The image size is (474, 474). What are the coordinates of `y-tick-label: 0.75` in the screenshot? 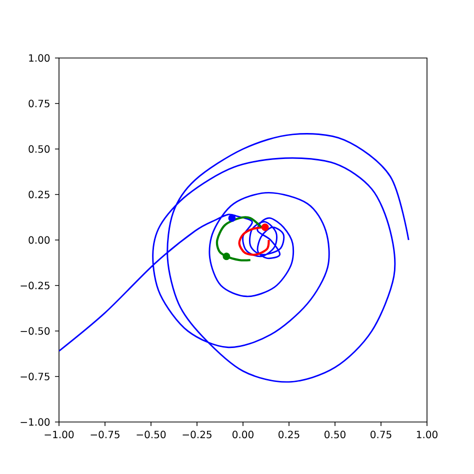 It's located at (39, 104).